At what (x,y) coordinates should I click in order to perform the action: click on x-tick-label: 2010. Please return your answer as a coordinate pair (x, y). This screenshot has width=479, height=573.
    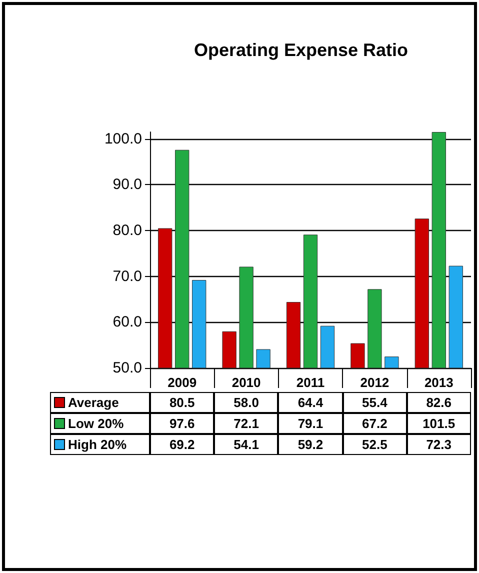
    Looking at the image, I should click on (246, 382).